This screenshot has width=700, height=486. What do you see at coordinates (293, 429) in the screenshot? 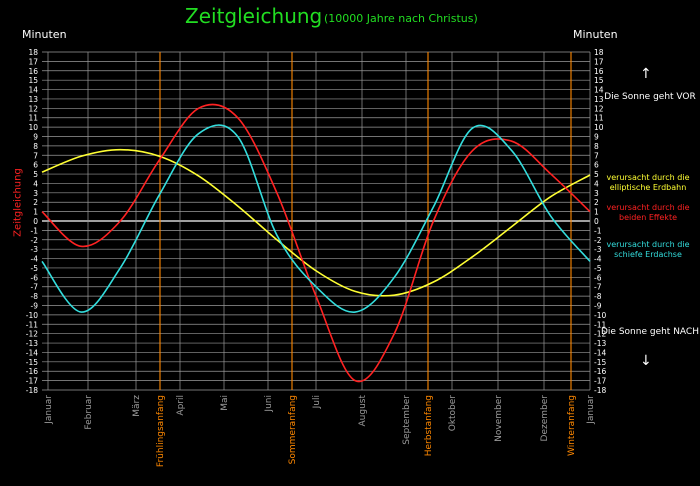
I see `season-label: Sommeranfang` at bounding box center [293, 429].